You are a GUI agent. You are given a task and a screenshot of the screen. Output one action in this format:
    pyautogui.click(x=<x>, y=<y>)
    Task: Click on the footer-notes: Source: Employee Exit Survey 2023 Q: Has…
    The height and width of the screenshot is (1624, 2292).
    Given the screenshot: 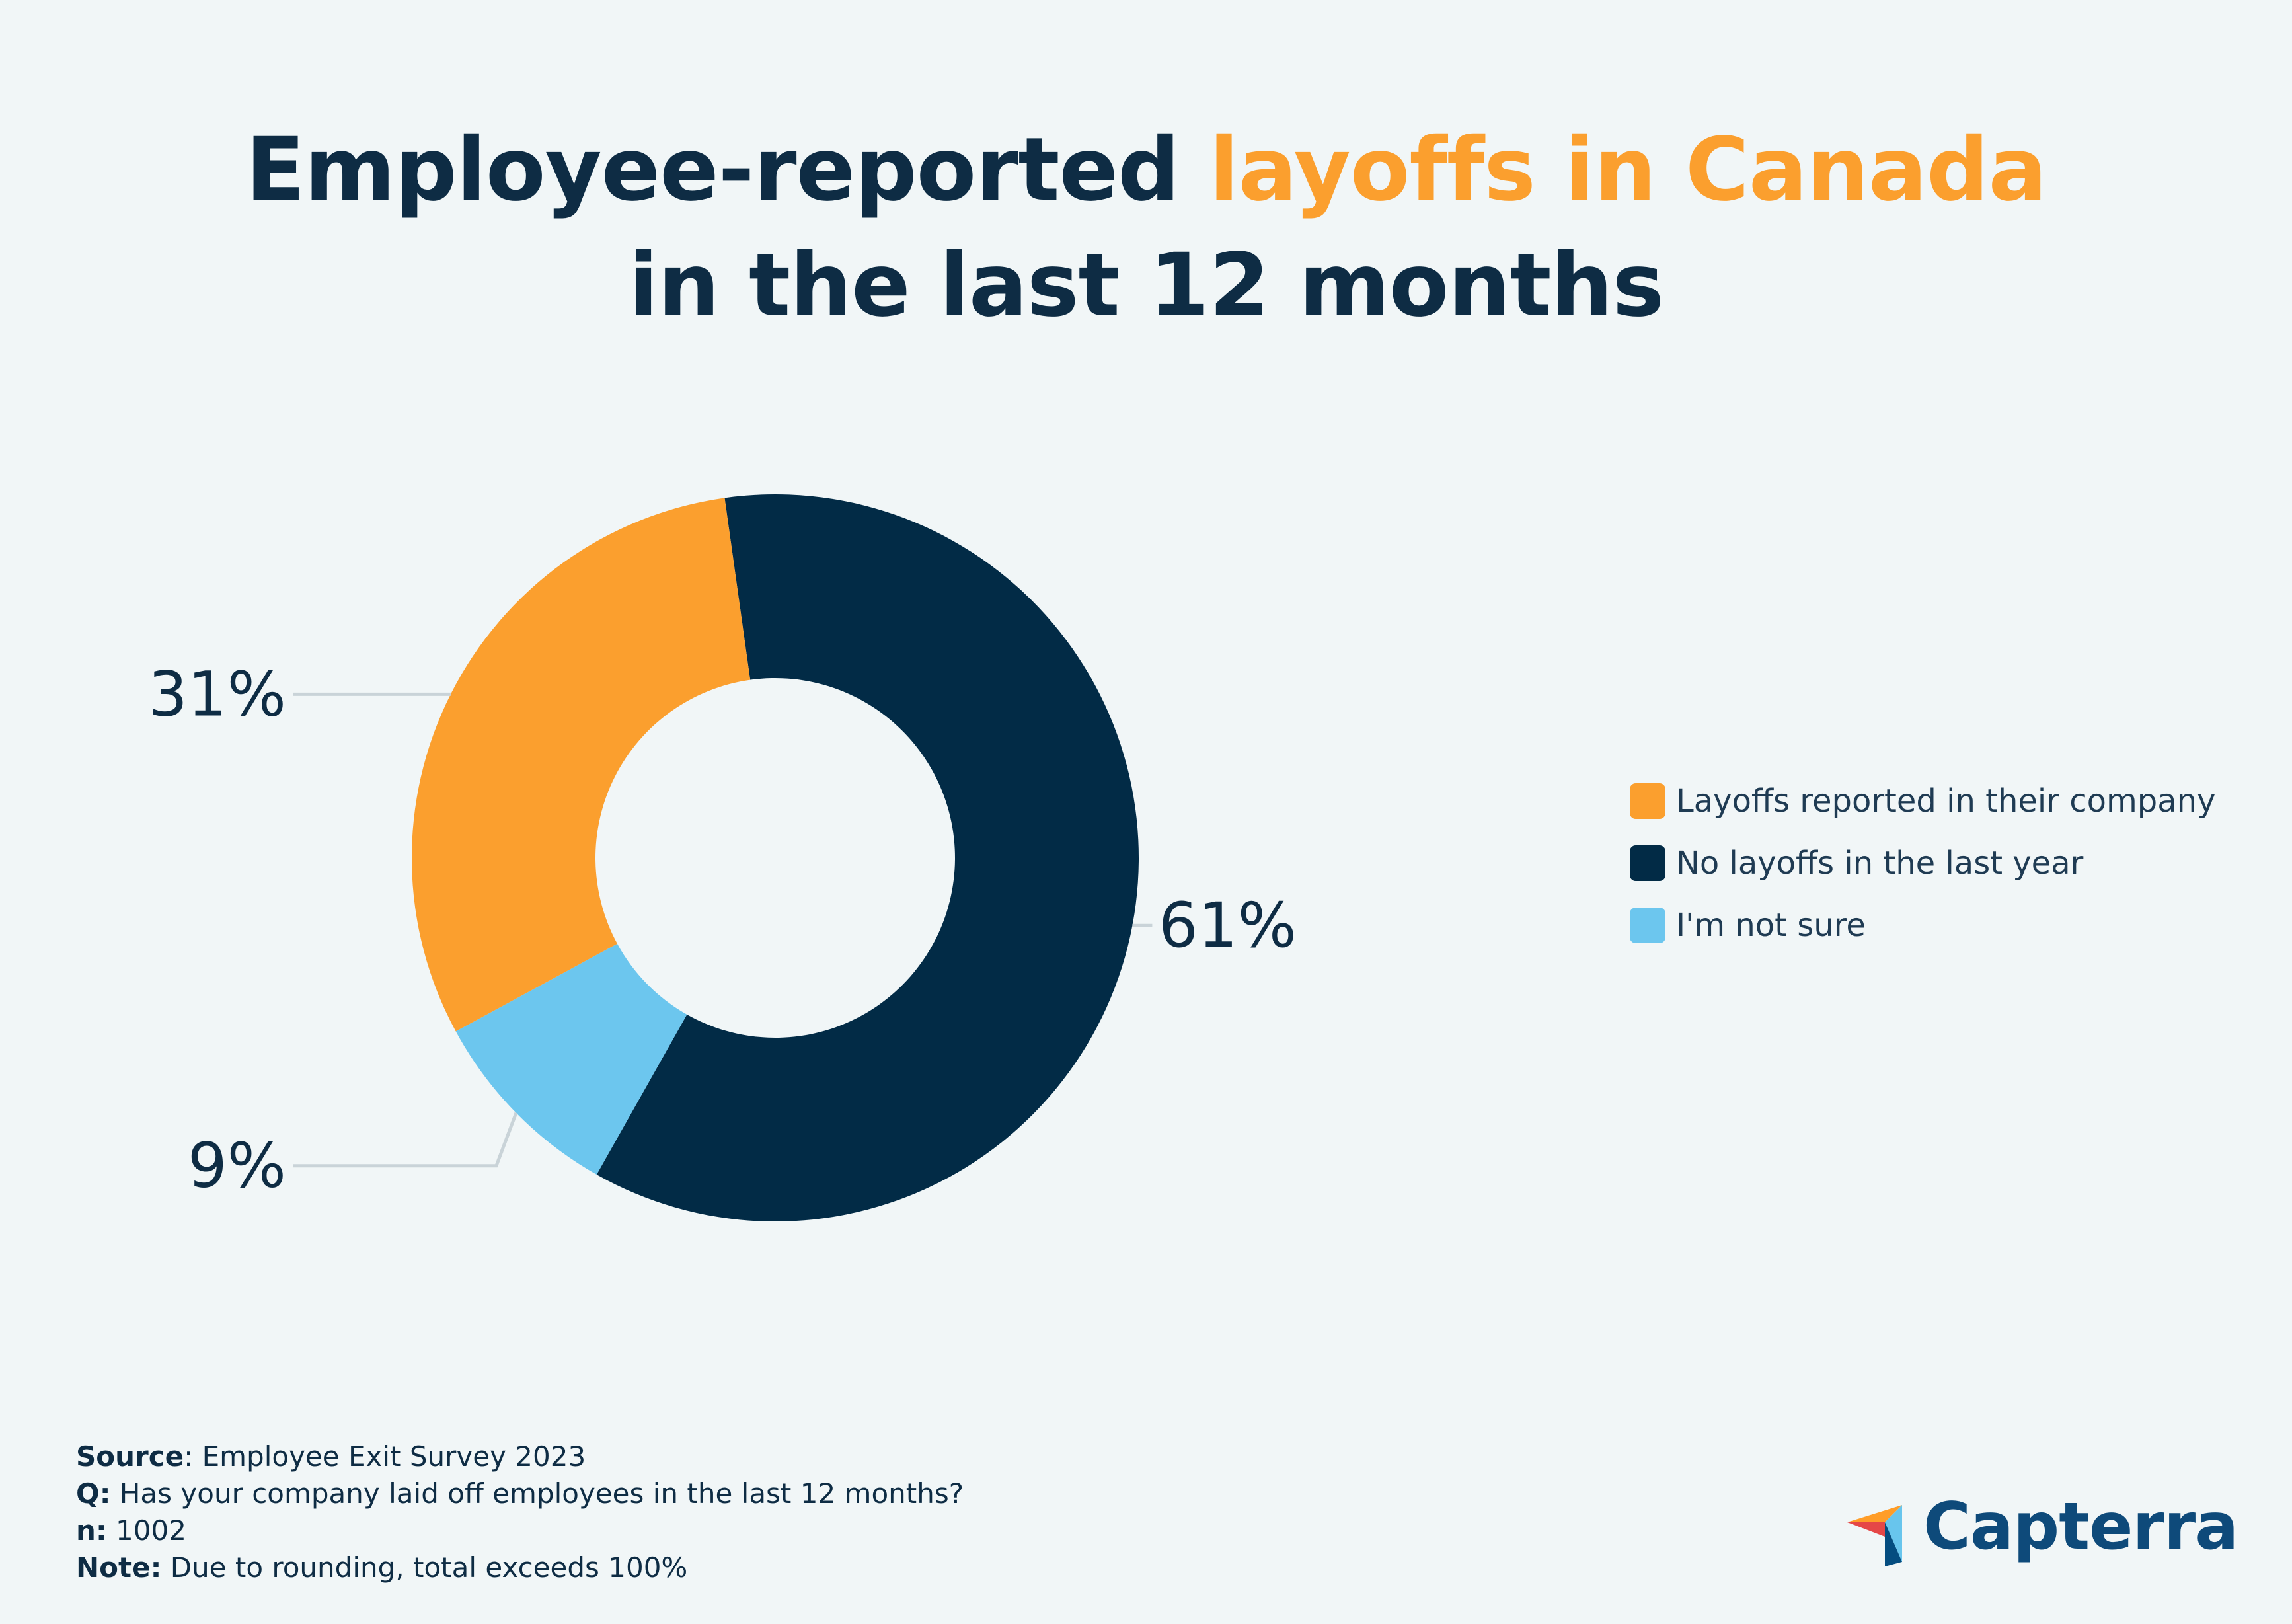 What is the action you would take?
    pyautogui.click(x=671, y=1512)
    